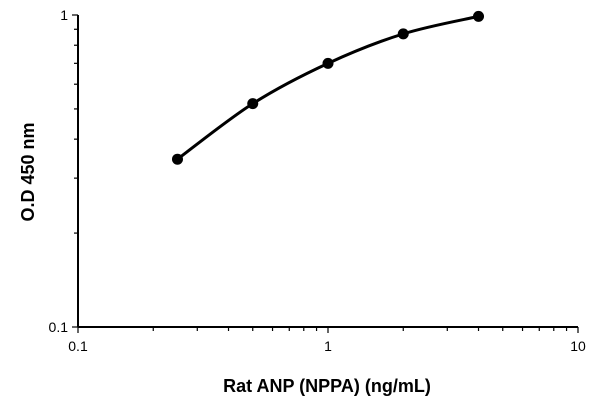  What do you see at coordinates (327, 386) in the screenshot?
I see `x-axis-title: Rat ANP (NPPA) (ng/mL)` at bounding box center [327, 386].